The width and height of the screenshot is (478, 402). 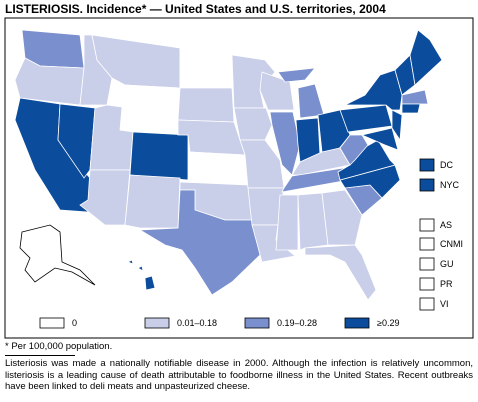 What do you see at coordinates (451, 244) in the screenshot?
I see `territory-label: CNMI` at bounding box center [451, 244].